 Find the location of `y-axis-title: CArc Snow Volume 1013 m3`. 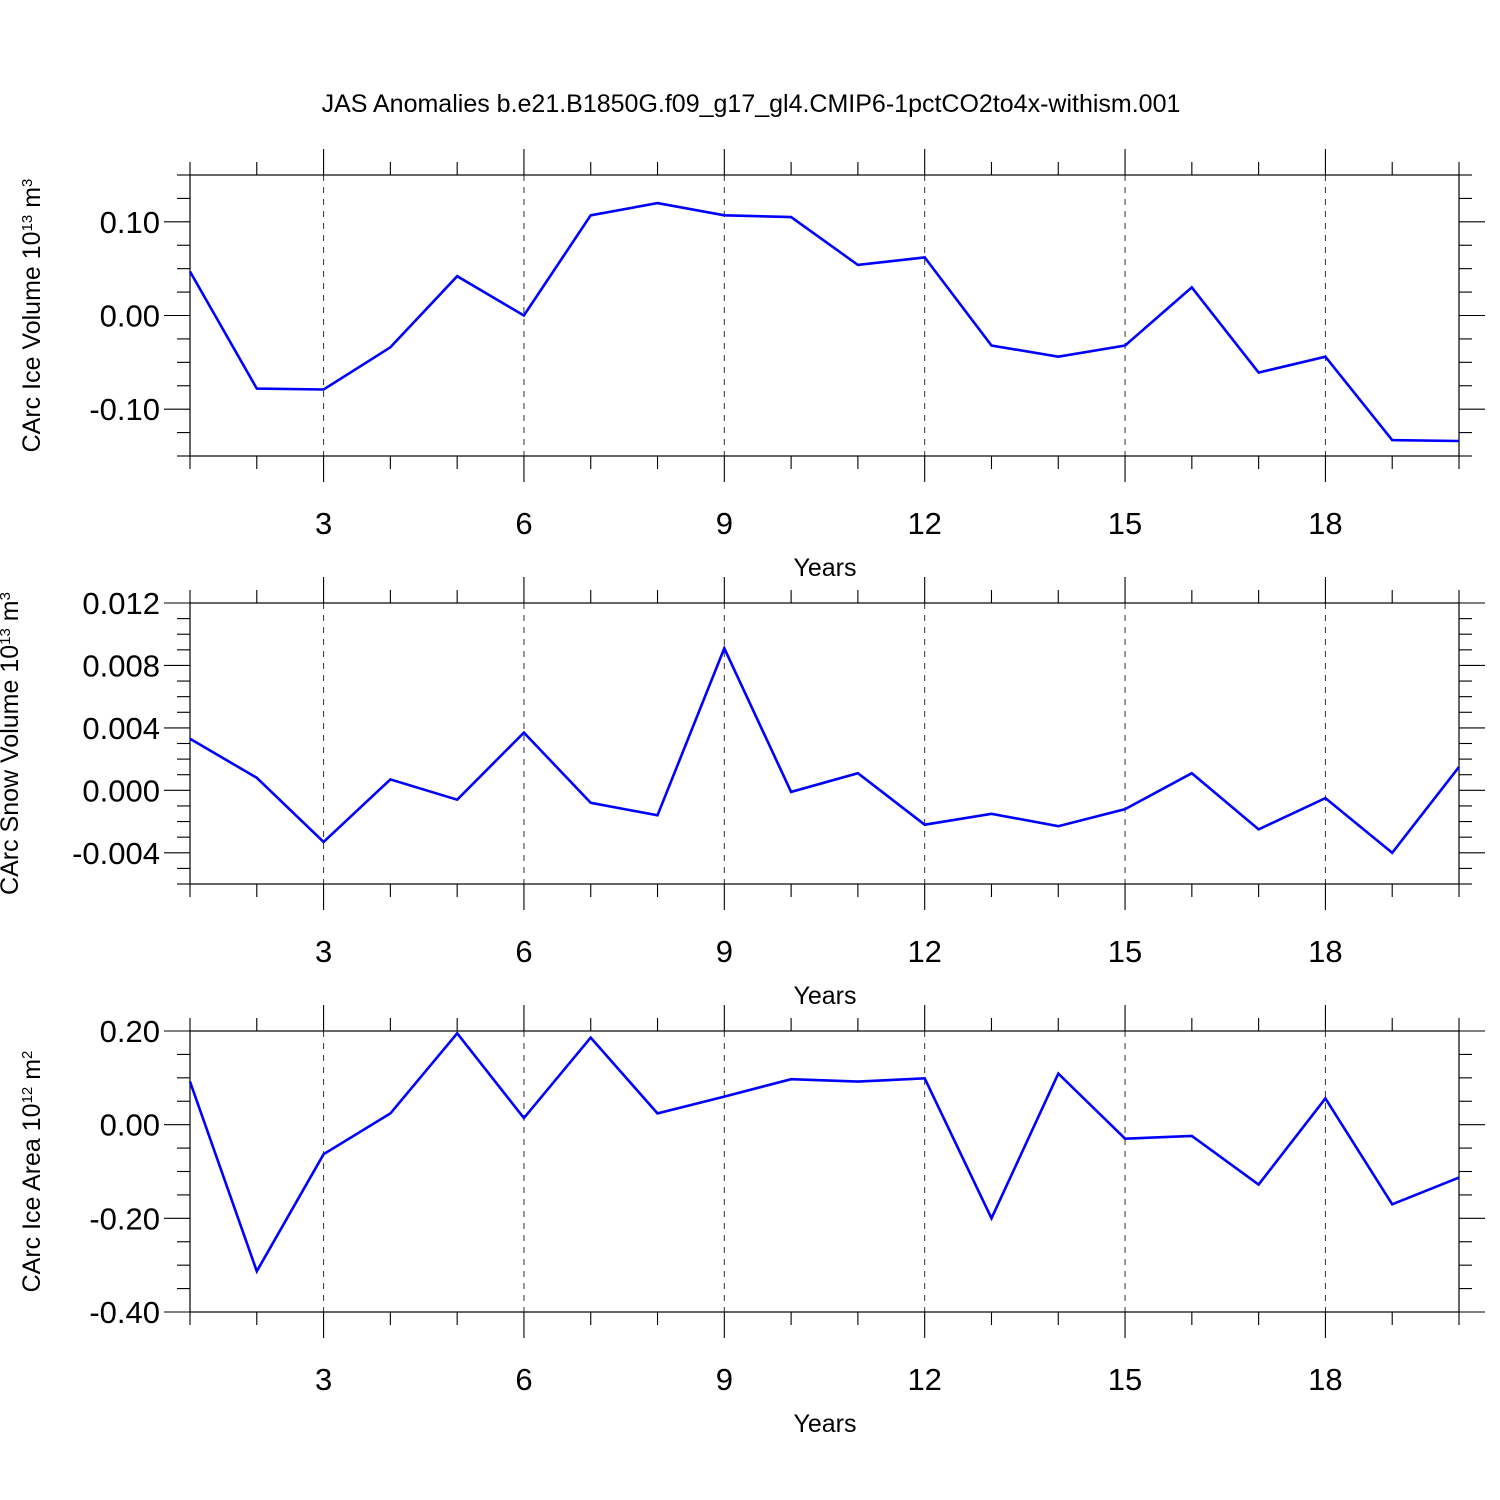

y-axis-title: CArc Snow Volume 1013 m3 is located at coordinates (12, 743).